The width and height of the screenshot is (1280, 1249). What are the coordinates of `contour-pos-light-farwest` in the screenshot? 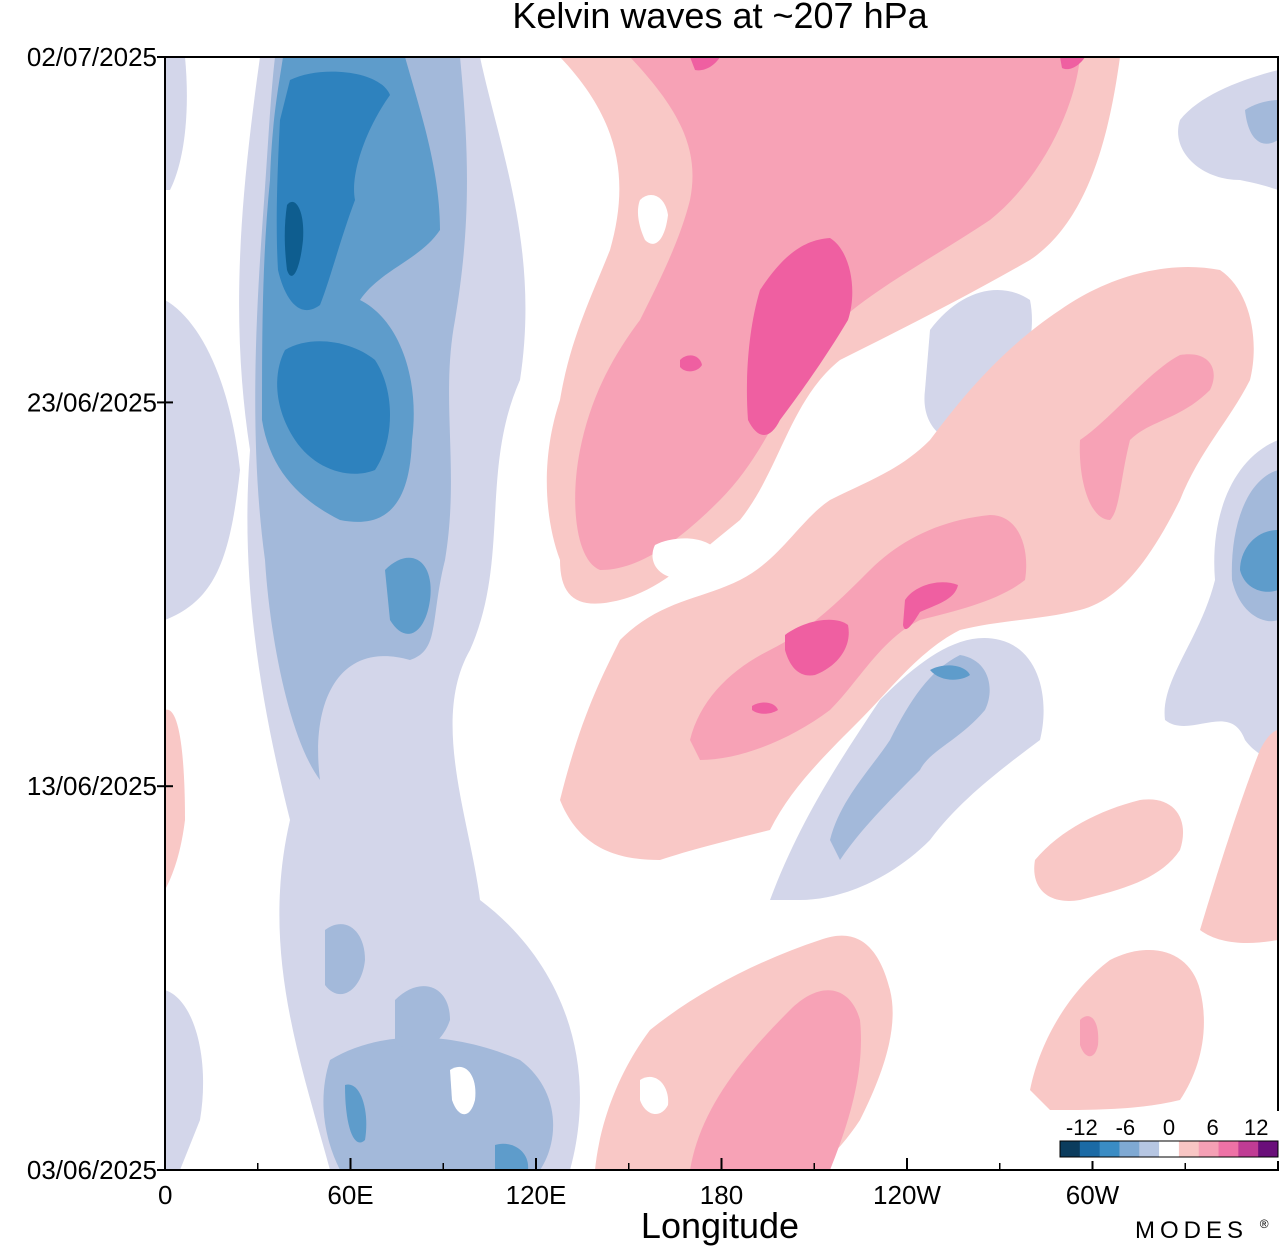 It's located at (175, 799).